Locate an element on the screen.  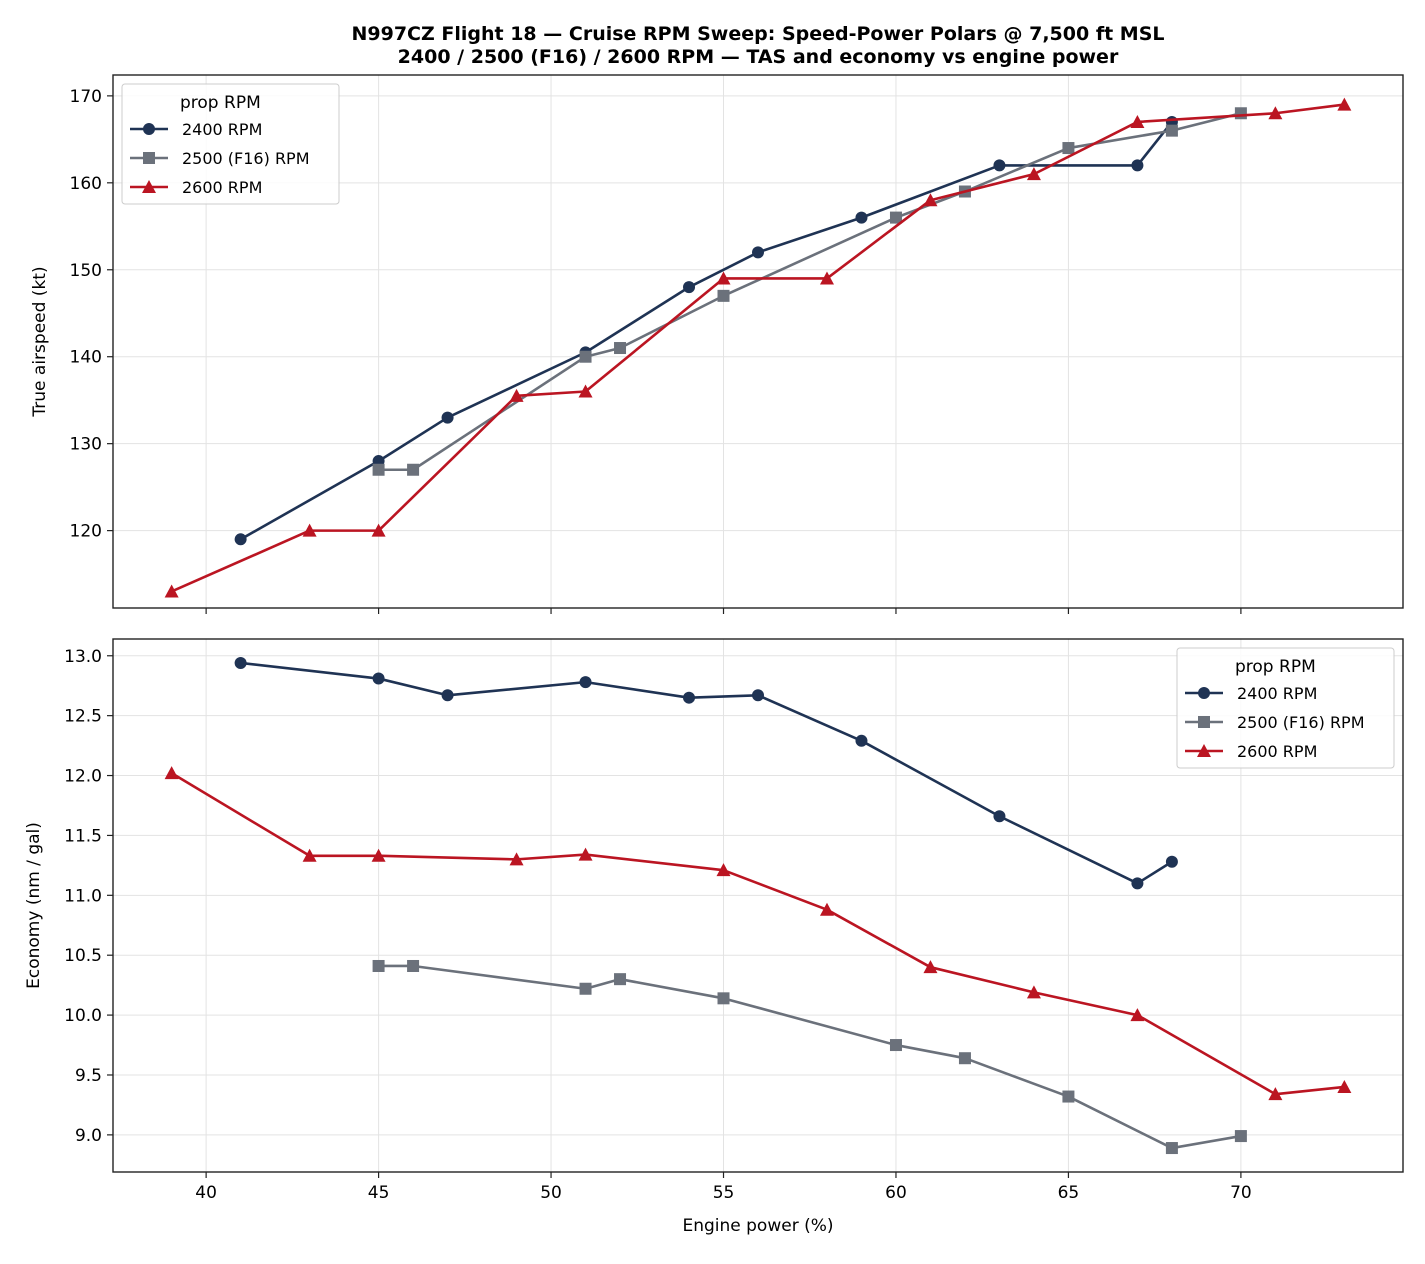
legend-label: 2500 (F16) RPM is located at coordinates (1301, 722).